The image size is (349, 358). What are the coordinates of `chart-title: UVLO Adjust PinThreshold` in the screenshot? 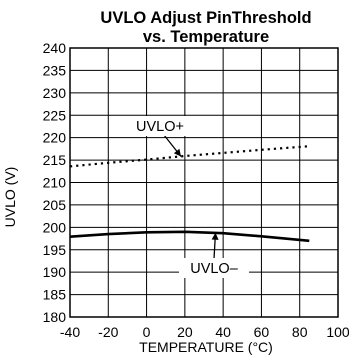 It's located at (205, 18).